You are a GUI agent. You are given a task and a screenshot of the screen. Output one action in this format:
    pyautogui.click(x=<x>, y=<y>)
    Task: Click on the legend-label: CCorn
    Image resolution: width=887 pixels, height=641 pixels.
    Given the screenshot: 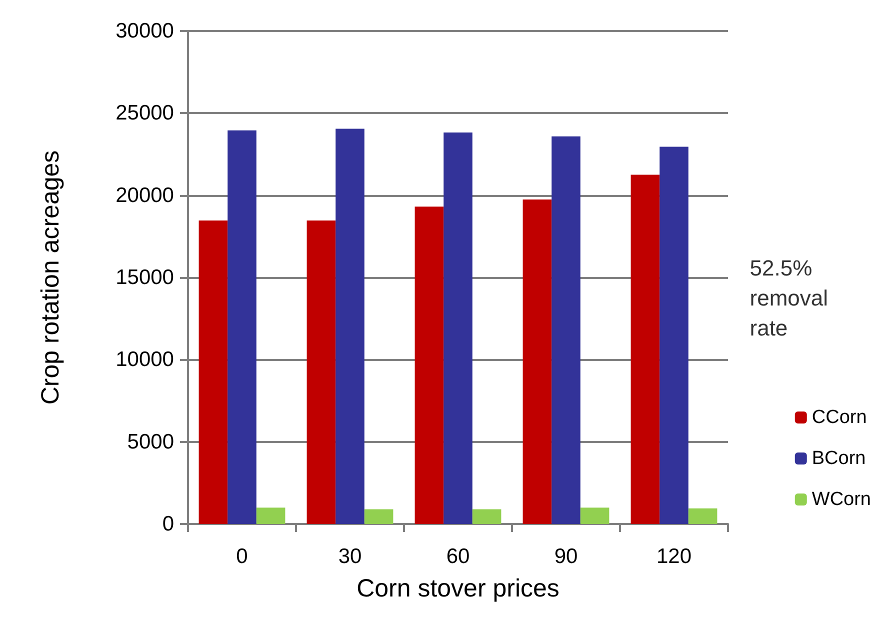 What is the action you would take?
    pyautogui.click(x=839, y=417)
    